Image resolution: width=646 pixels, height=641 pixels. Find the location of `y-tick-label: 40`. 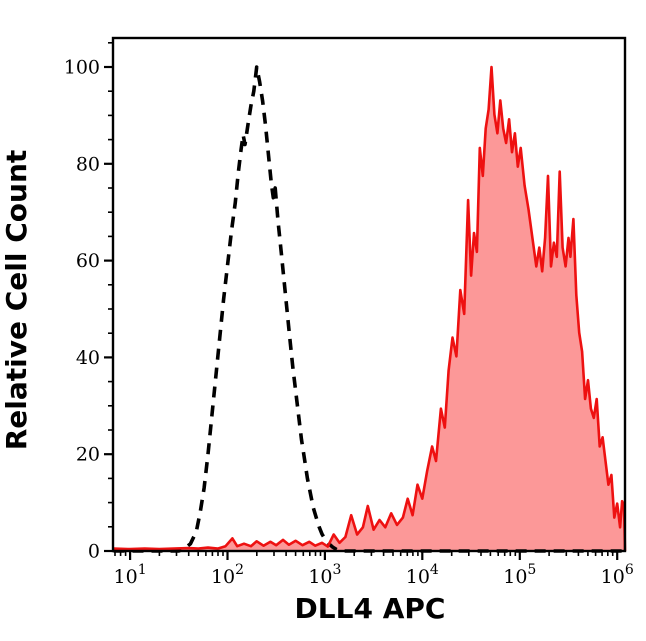

y-tick-label: 40 is located at coordinates (88, 358).